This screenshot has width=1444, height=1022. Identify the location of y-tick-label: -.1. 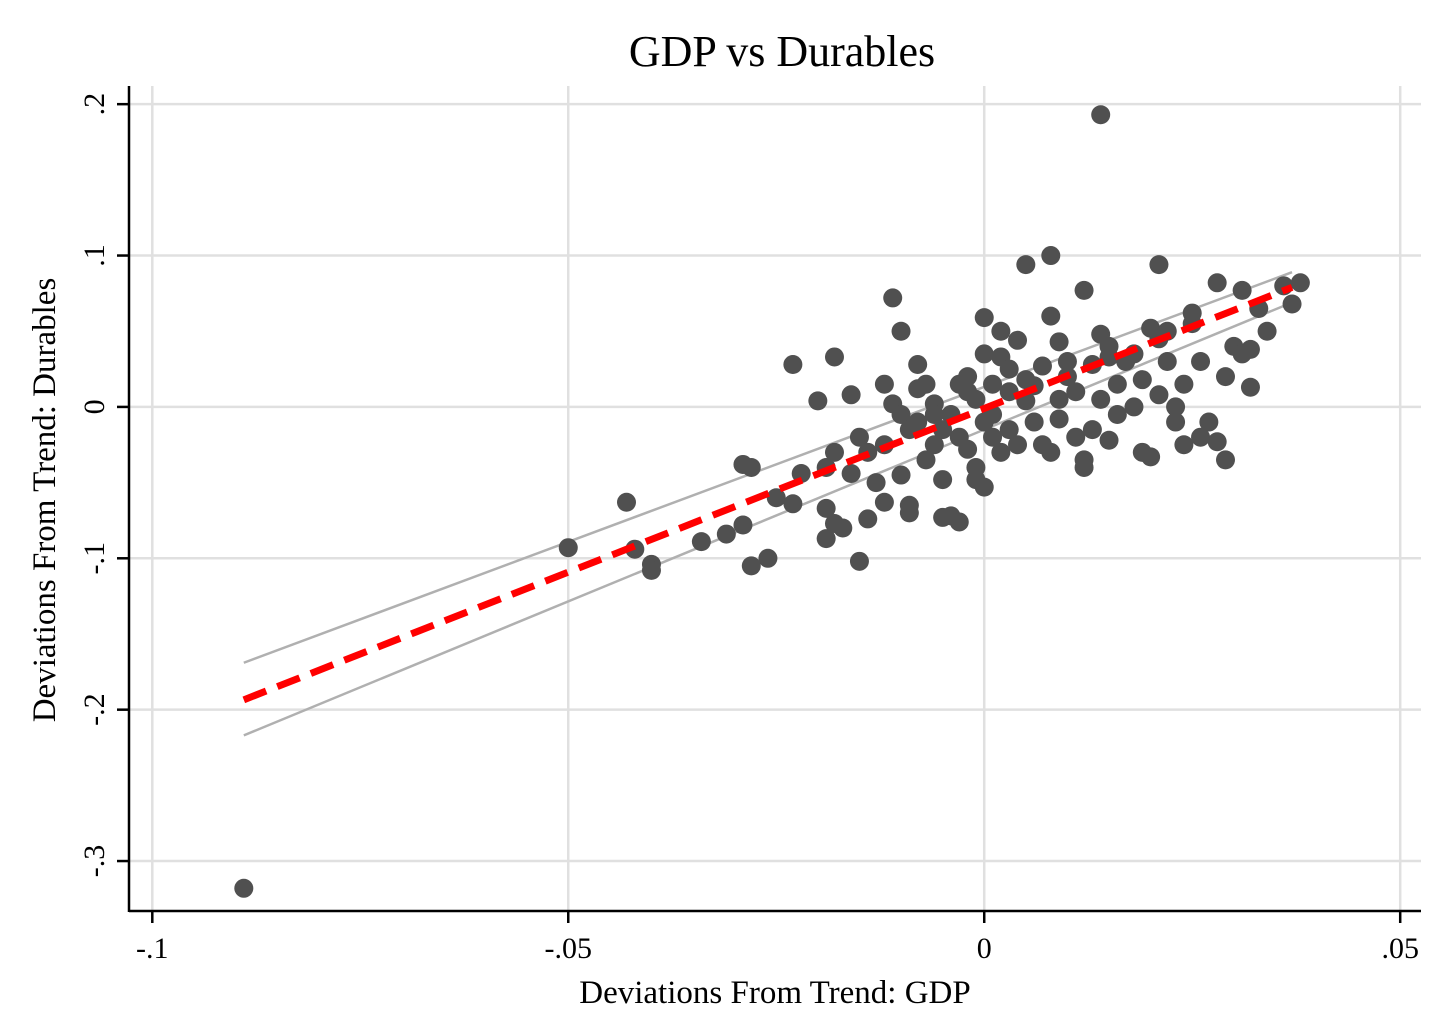
(94, 558).